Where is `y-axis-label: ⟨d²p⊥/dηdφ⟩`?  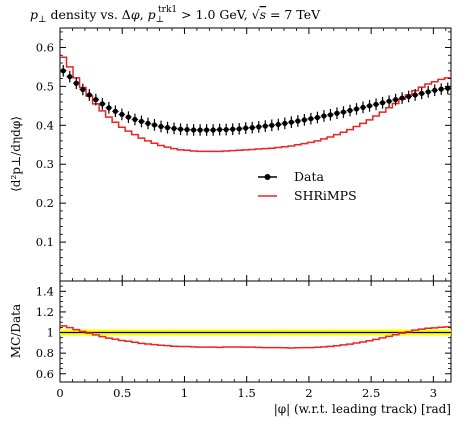 y-axis-label: ⟨d²p⊥/dηdφ⟩ is located at coordinates (16, 154).